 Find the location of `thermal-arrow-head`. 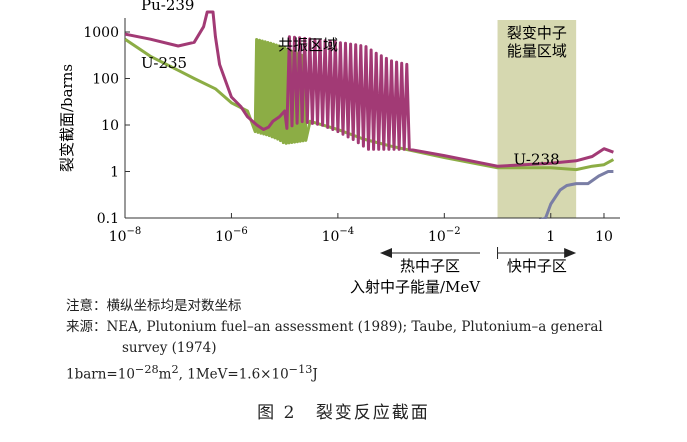

thermal-arrow-head is located at coordinates (386, 253).